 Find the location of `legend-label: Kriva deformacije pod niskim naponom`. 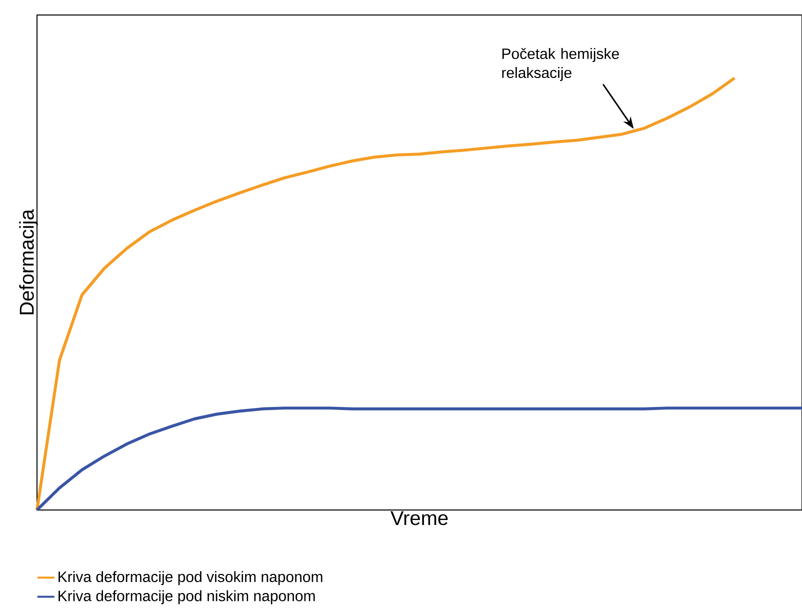

legend-label: Kriva deformacije pod niskim naponom is located at coordinates (186, 597).